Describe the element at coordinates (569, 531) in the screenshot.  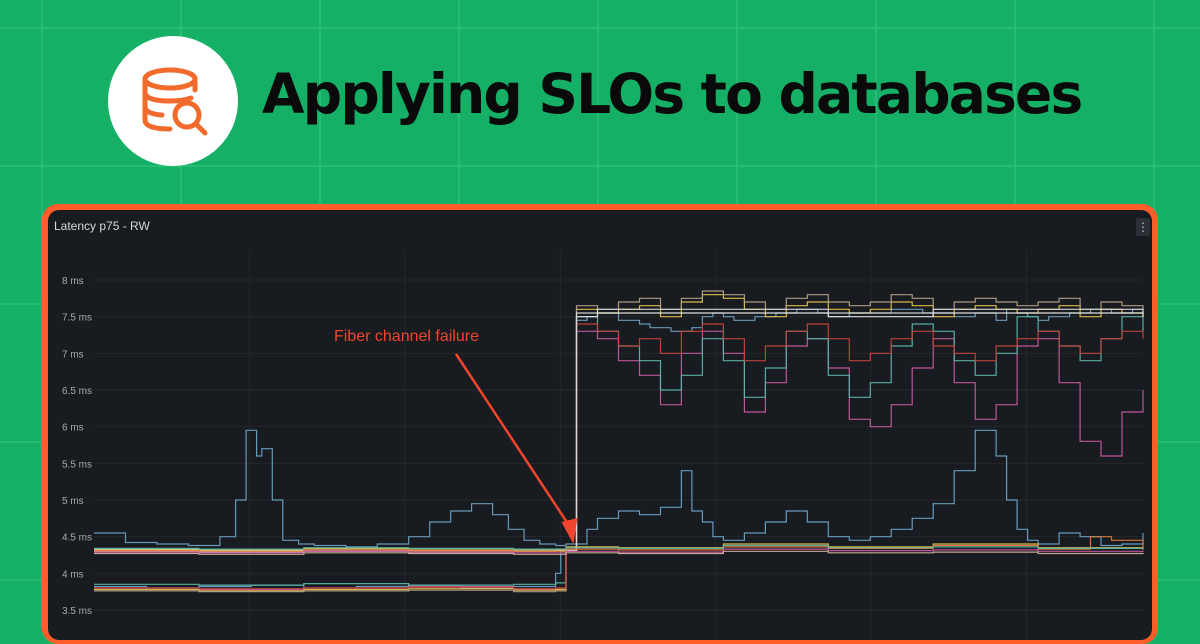
I see `annotation-arrow-head` at that location.